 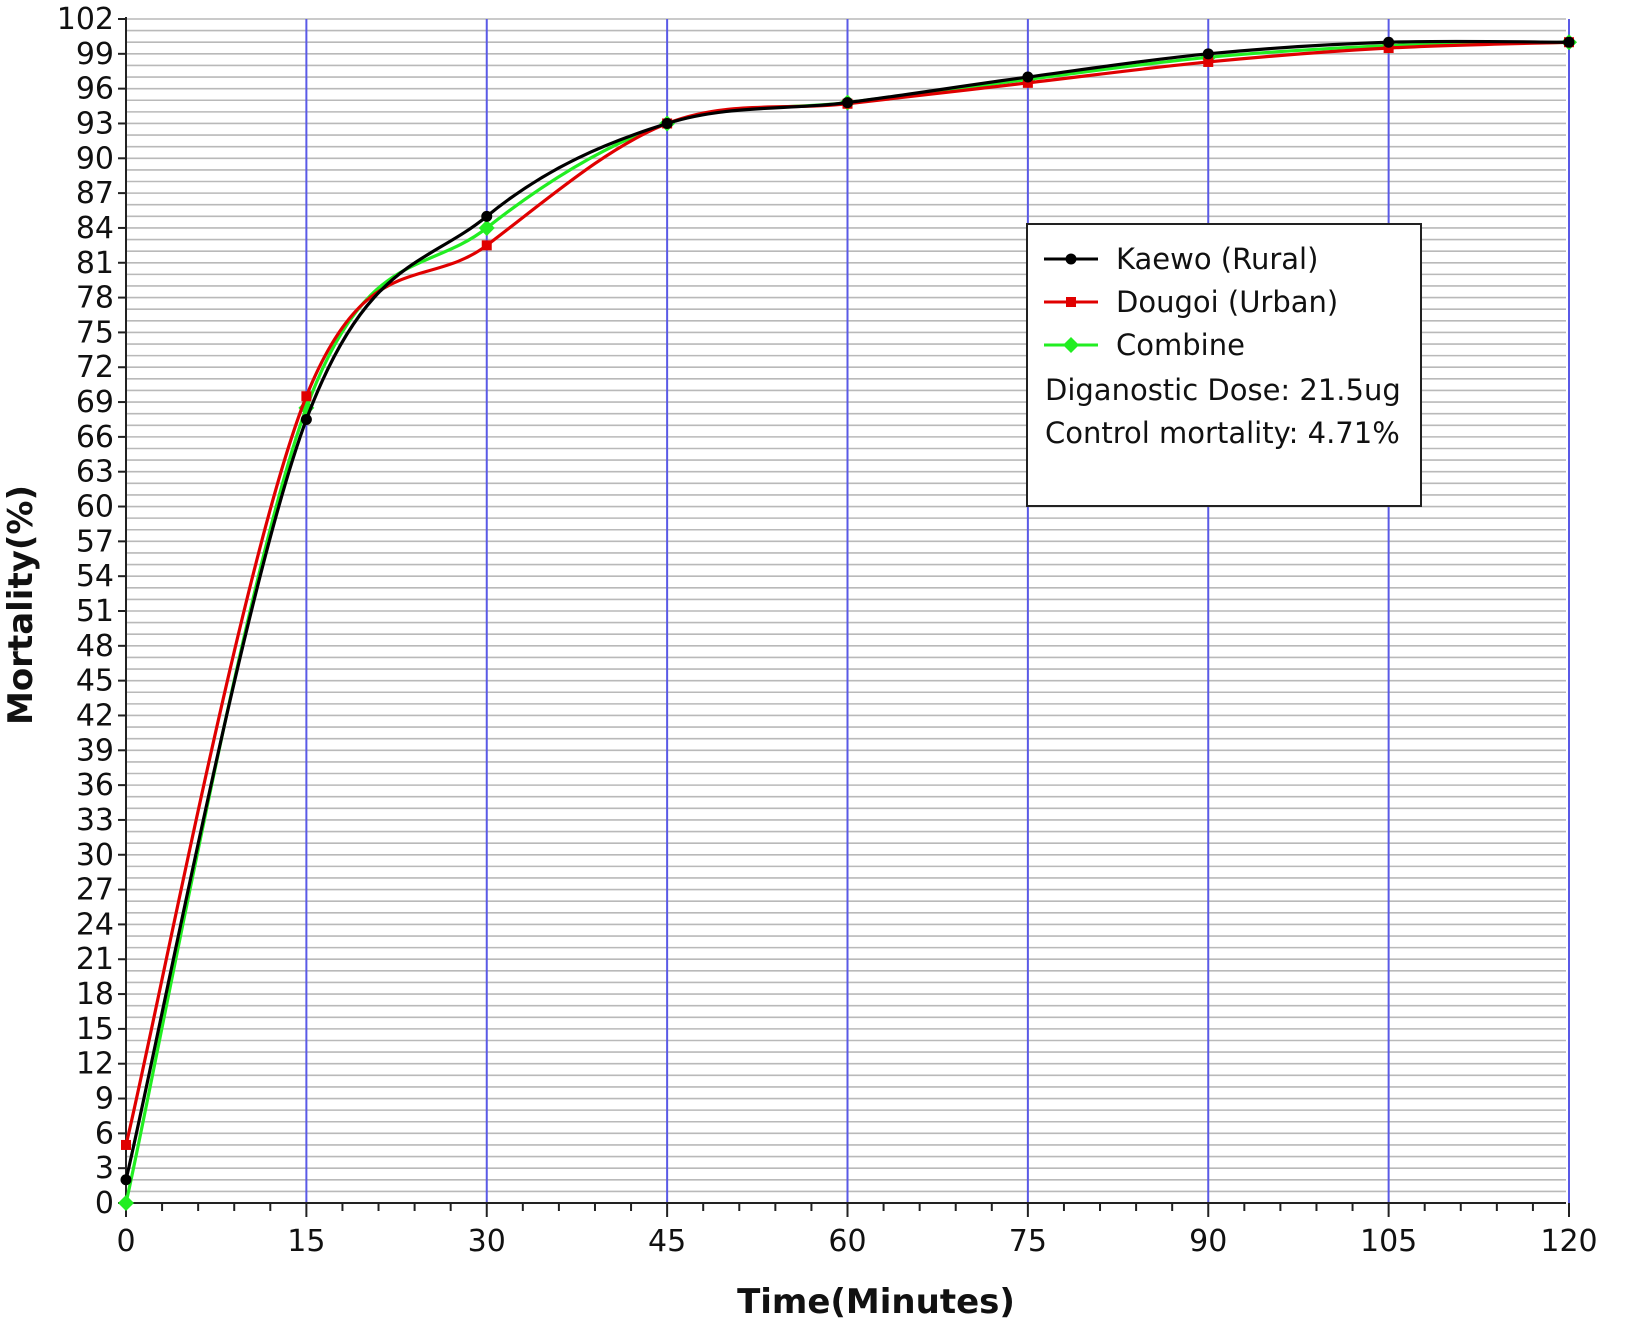 I want to click on legend-entry-combine: Combine, so click(x=1144, y=345).